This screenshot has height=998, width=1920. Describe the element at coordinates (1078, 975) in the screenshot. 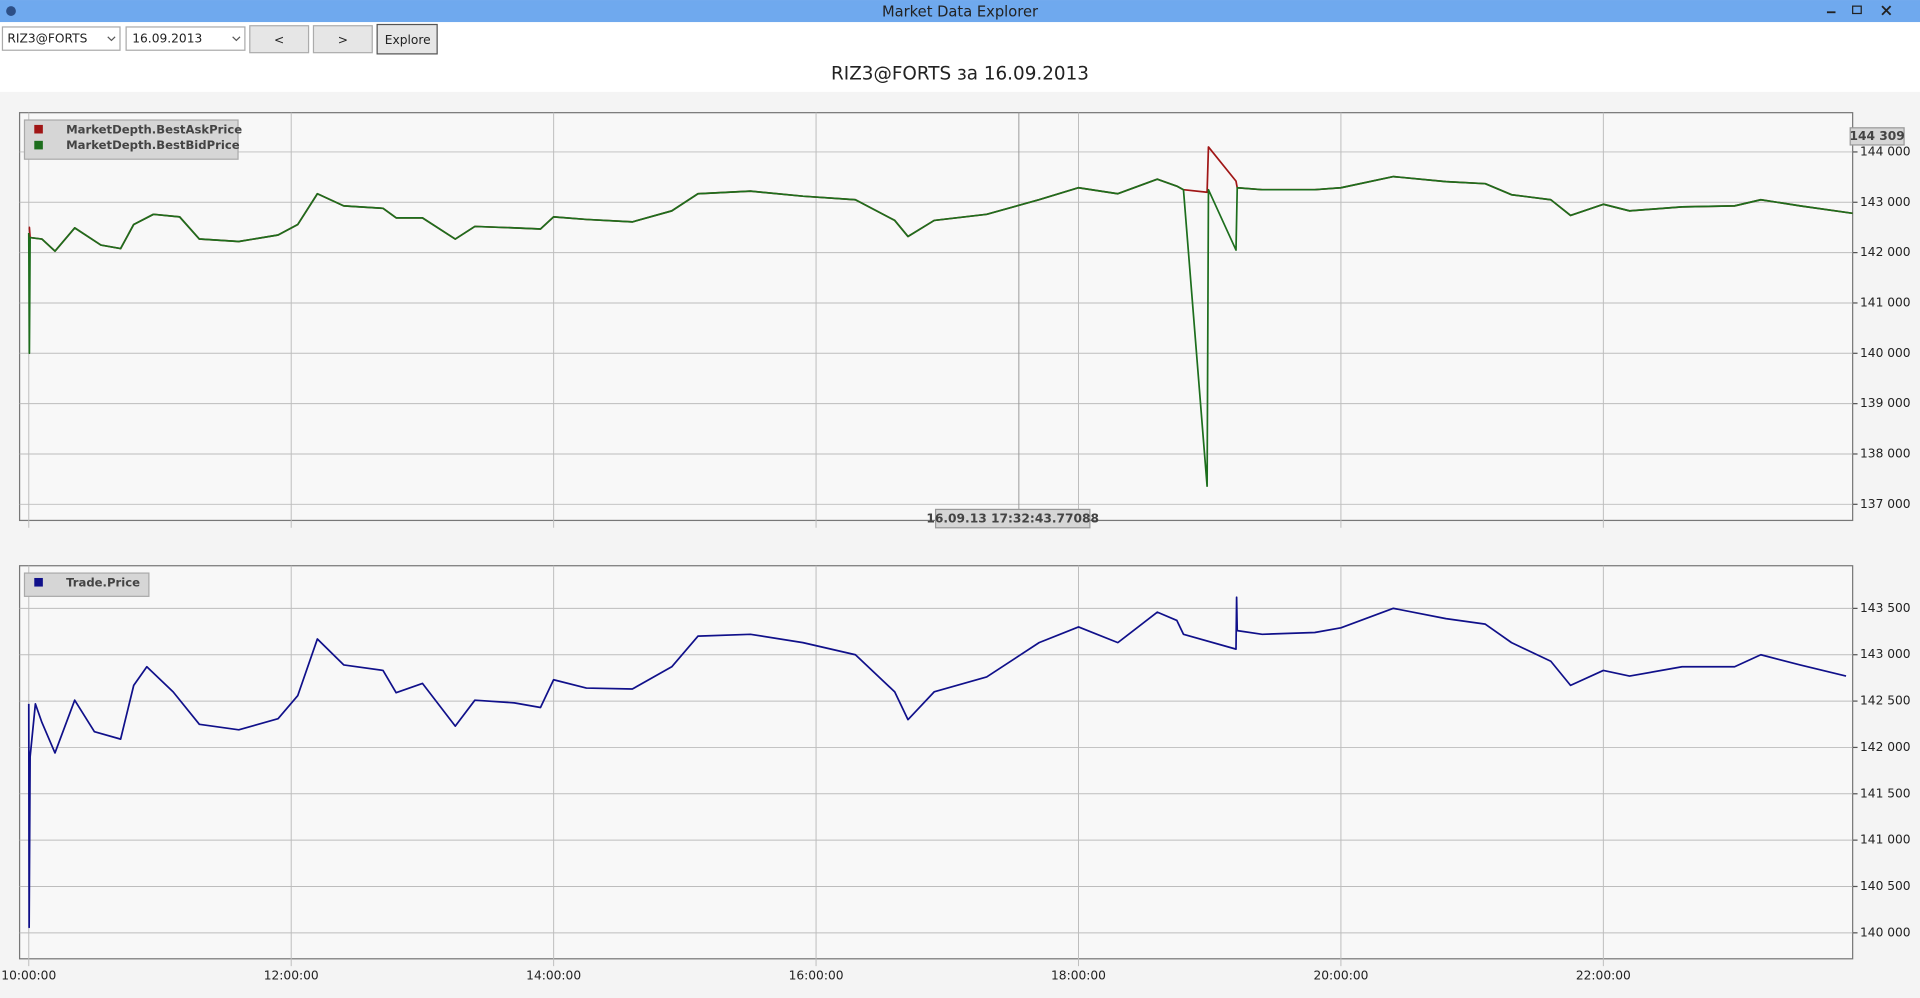

I see `x-tick-label: 18:00:00` at that location.